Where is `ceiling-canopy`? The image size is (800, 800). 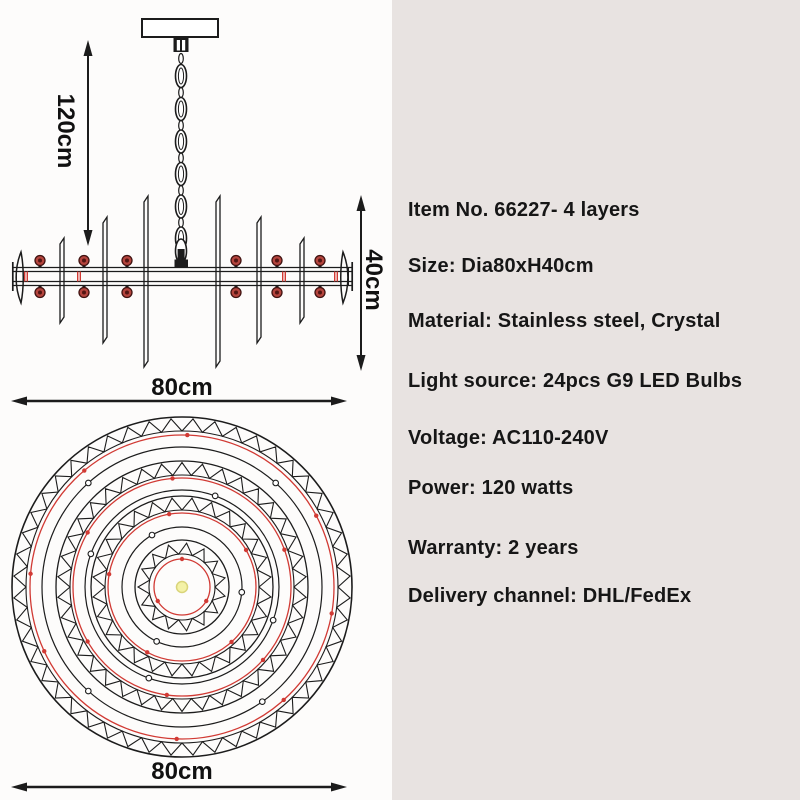 ceiling-canopy is located at coordinates (180, 28).